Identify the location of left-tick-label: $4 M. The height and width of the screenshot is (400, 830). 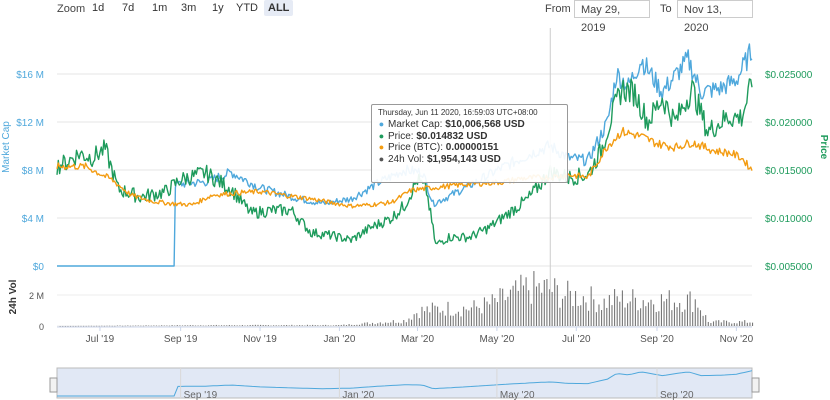
(33, 219).